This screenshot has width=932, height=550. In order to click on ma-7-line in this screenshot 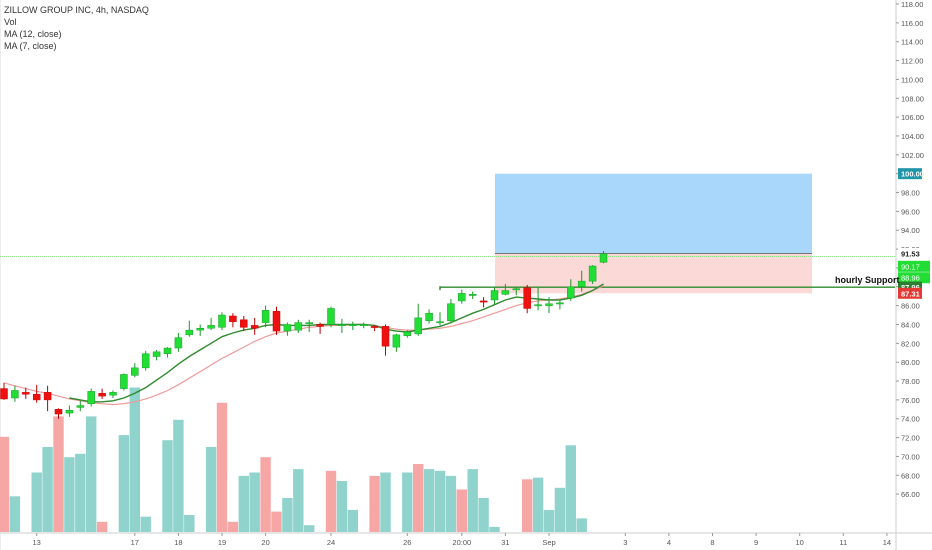, I will do `click(303, 345)`.